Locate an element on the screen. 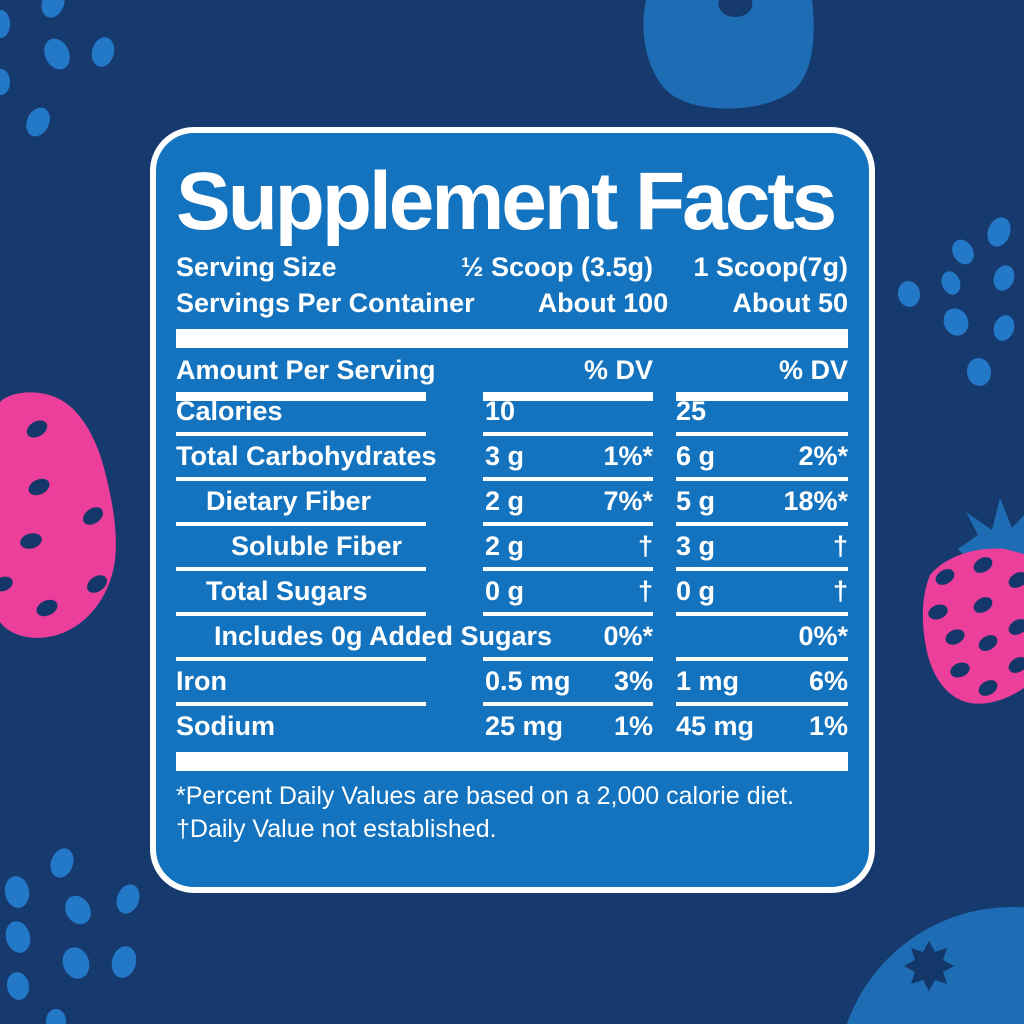 This screenshot has width=1024, height=1024. amount-col2: 3 g is located at coordinates (696, 546).